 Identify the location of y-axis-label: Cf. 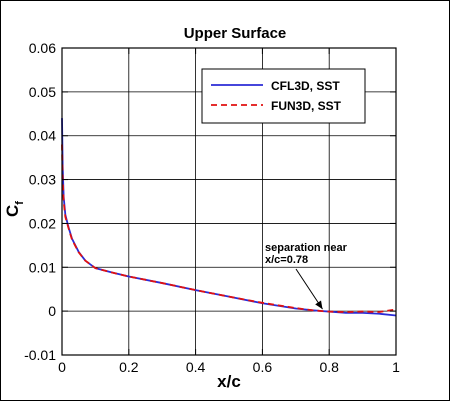
(14, 209).